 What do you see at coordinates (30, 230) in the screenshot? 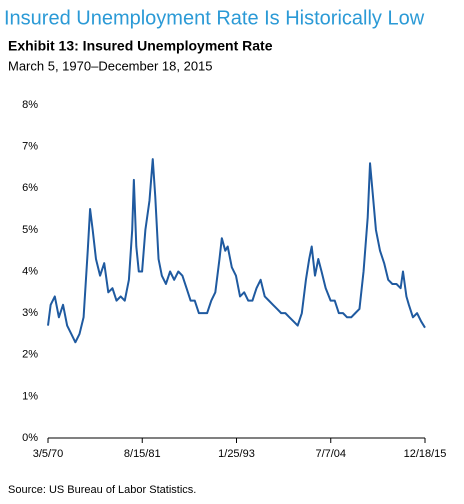
I see `y-tick-label: 5%` at bounding box center [30, 230].